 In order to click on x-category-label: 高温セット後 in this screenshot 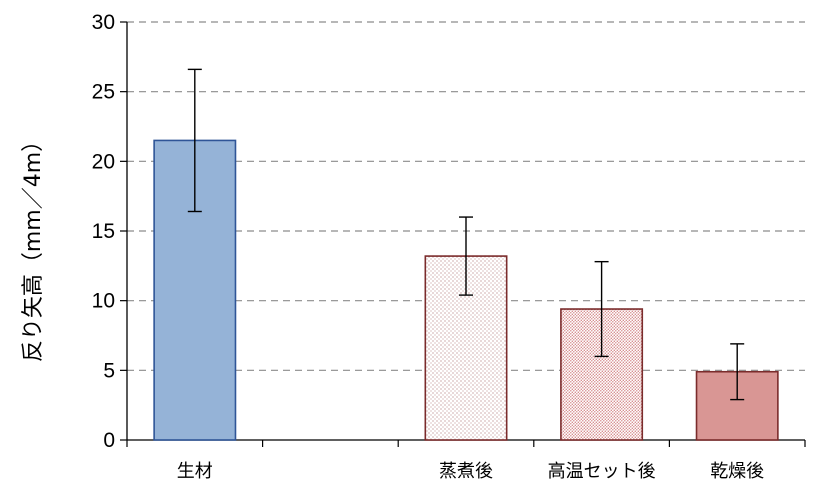, I will do `click(602, 471)`.